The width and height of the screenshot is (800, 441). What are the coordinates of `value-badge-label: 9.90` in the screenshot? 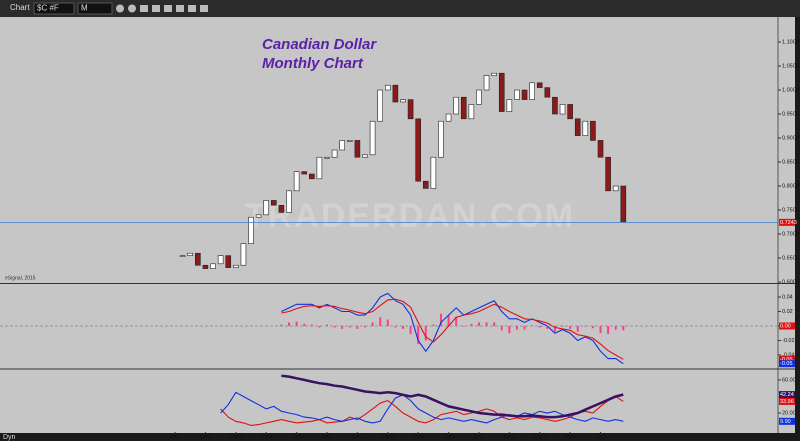 It's located at (785, 422).